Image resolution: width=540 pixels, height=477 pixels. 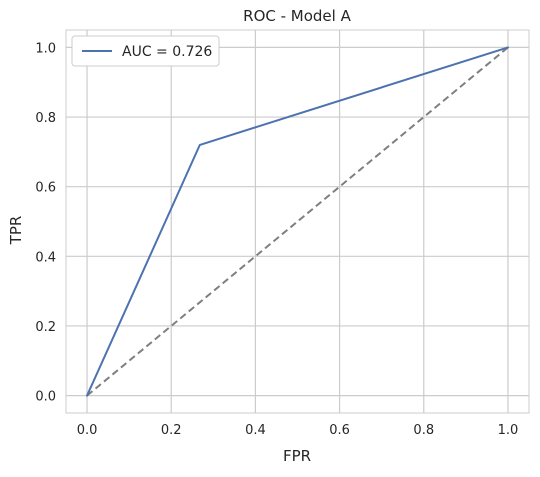 I want to click on x-tick-label: 0.6, so click(x=339, y=430).